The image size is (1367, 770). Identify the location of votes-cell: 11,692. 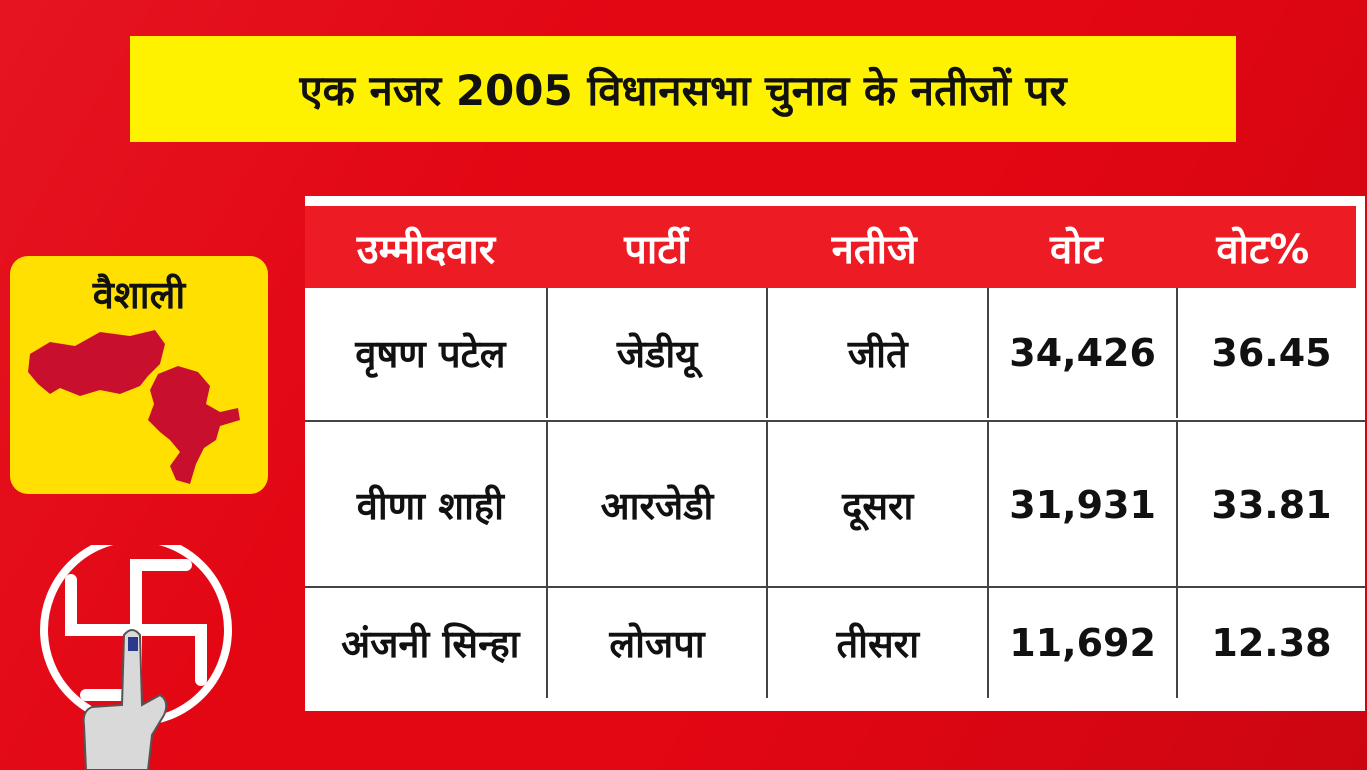
(1084, 643).